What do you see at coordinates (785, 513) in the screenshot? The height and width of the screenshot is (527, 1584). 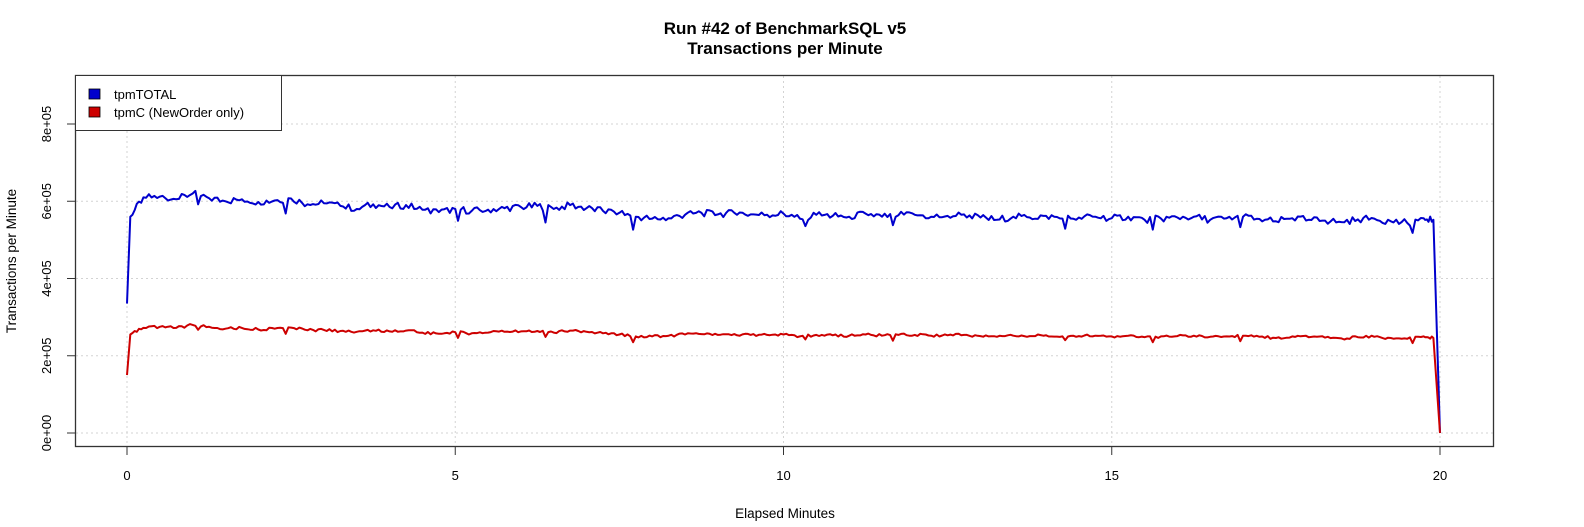 I see `x-axis-label: Elapsed Minutes` at bounding box center [785, 513].